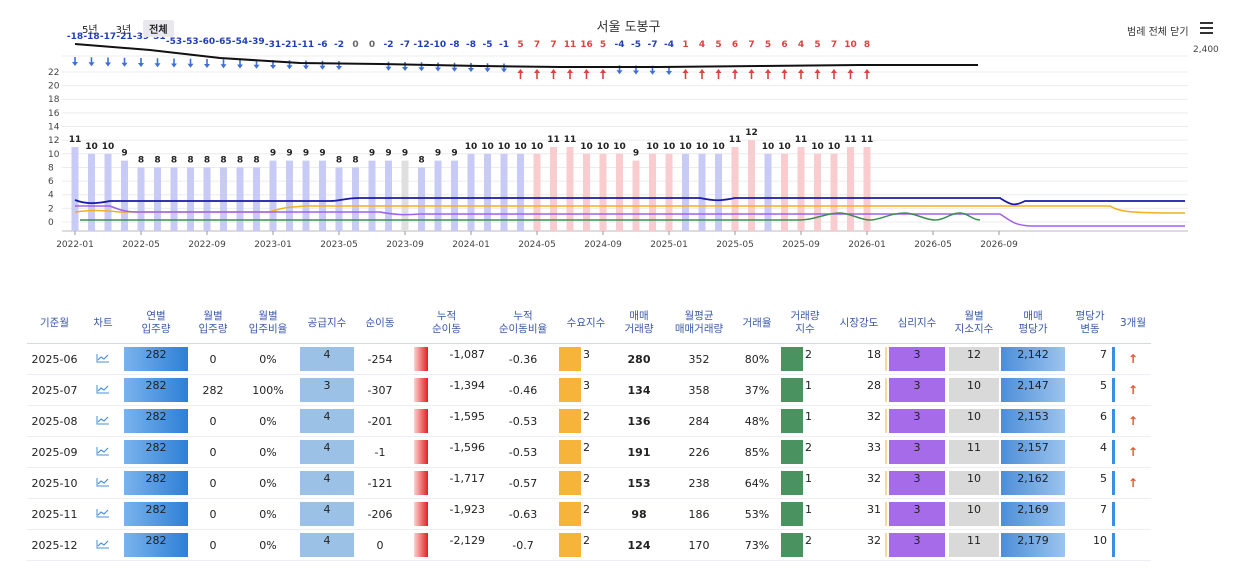 Image resolution: width=1257 pixels, height=583 pixels. Describe the element at coordinates (1133, 323) in the screenshot. I see `column-header: 3개월` at that location.